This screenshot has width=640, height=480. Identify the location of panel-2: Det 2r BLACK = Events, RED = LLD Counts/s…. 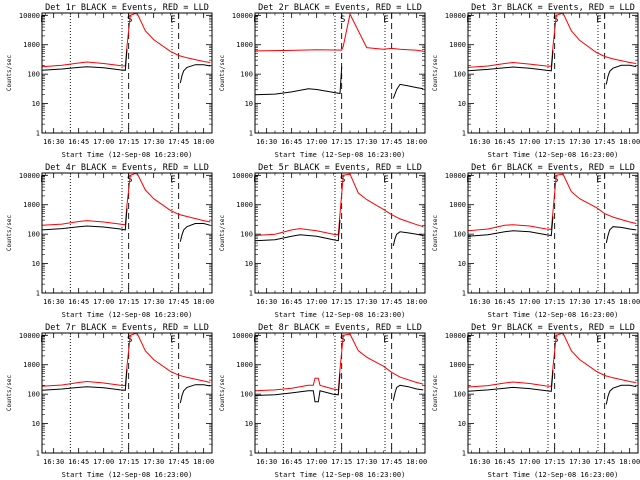
(323, 81).